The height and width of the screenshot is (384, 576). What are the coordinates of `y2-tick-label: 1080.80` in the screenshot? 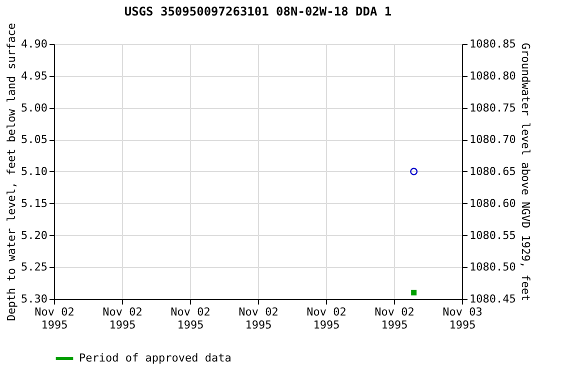 It's located at (493, 75).